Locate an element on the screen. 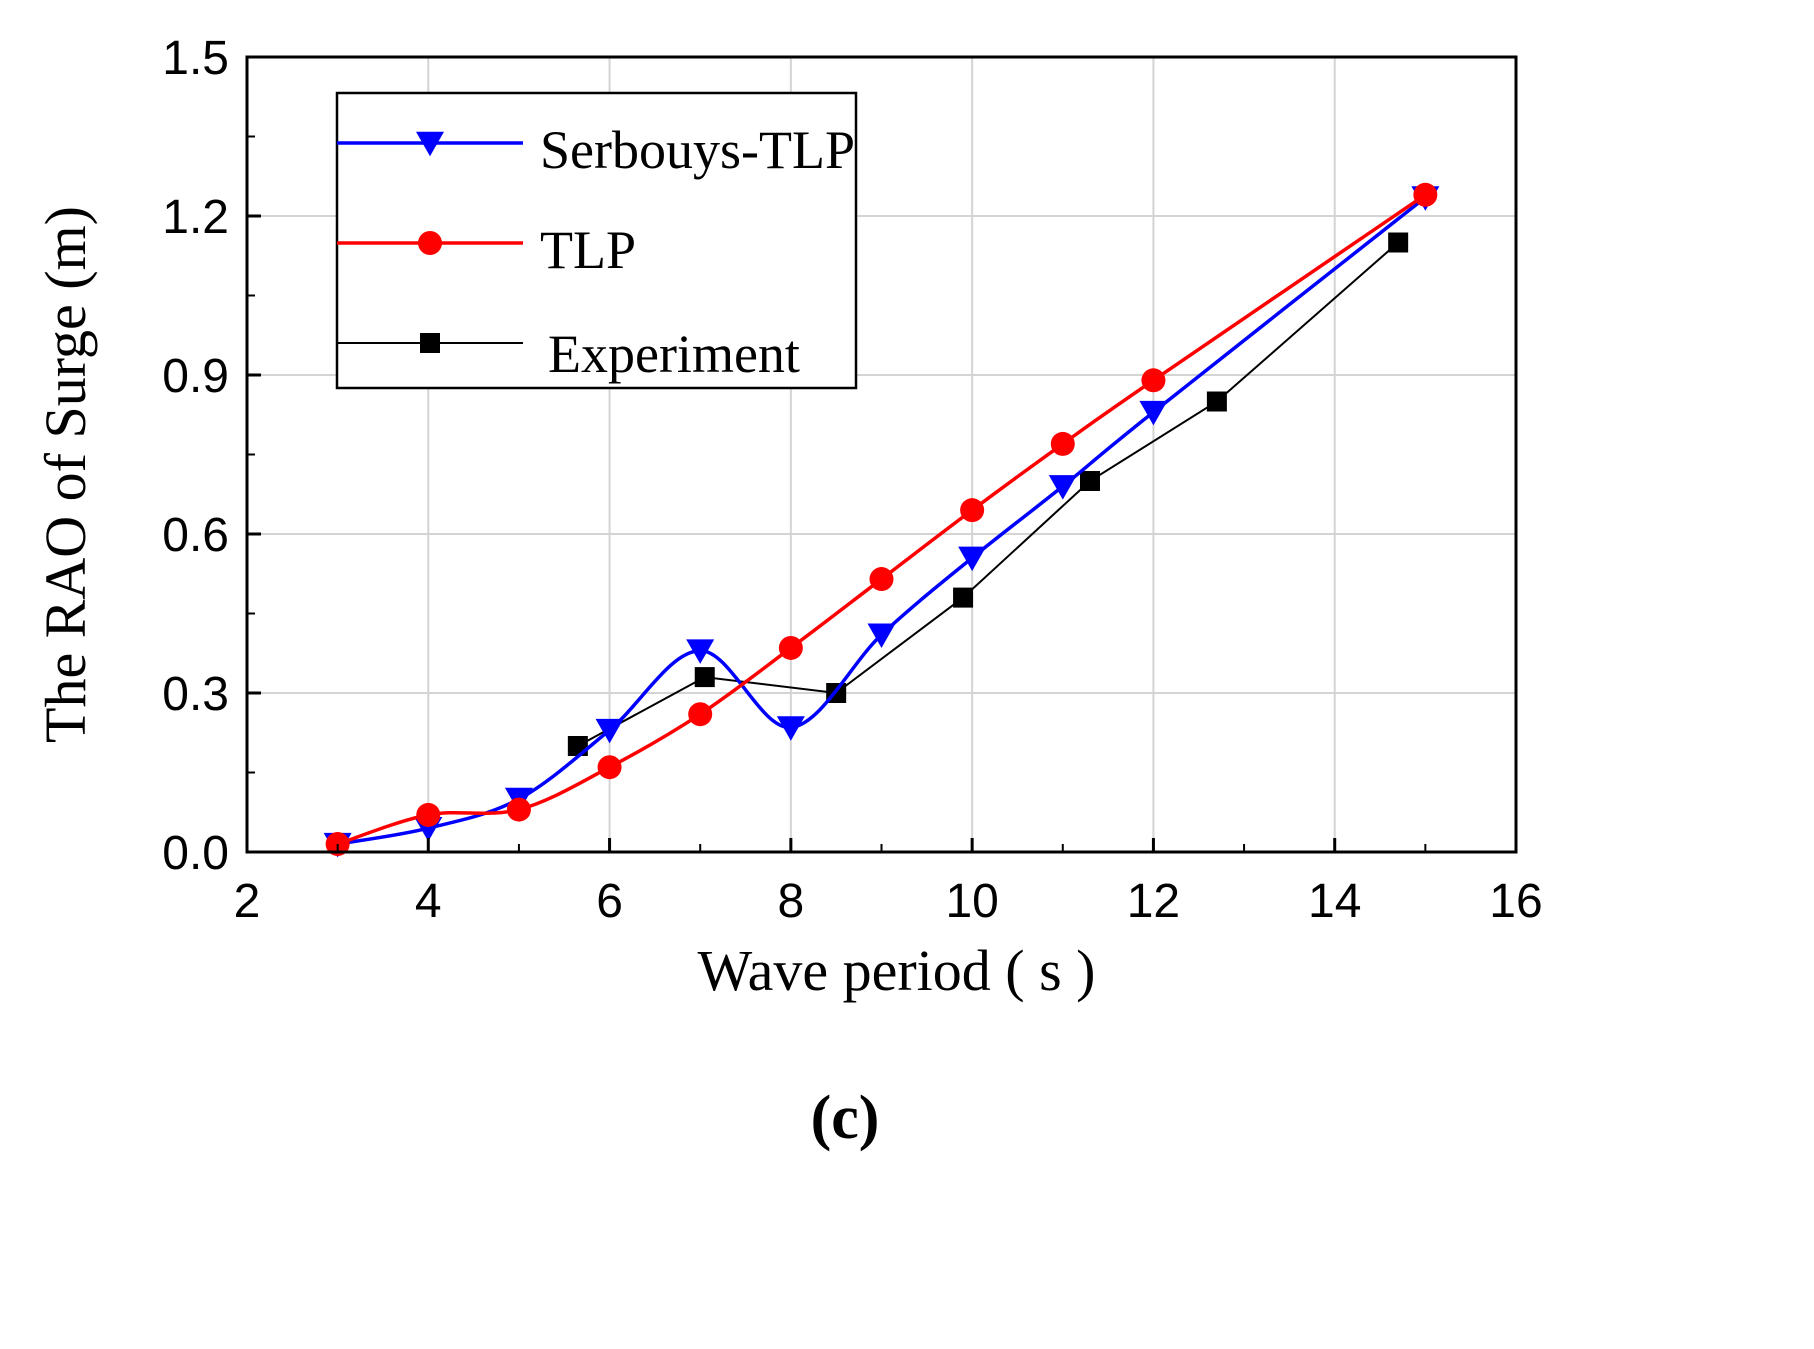  x-axis-title: Wave period ( s ) is located at coordinates (897, 970).